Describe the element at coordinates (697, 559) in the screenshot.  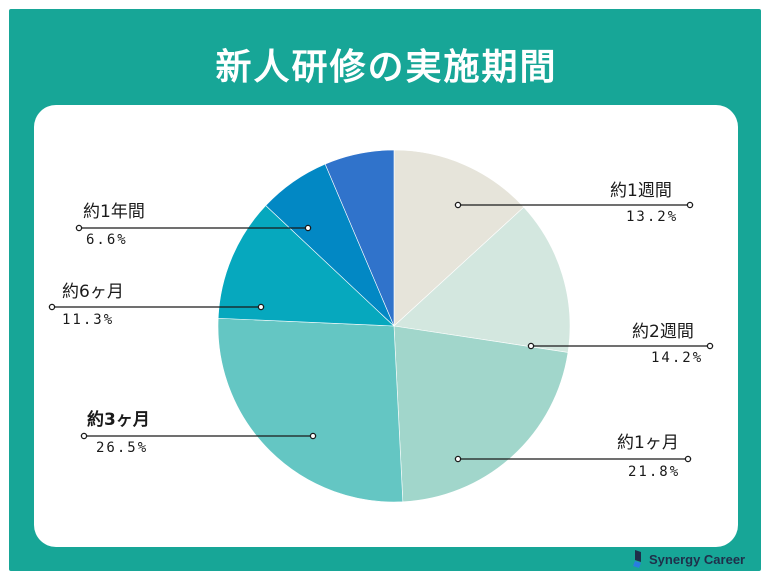
I see `brand-name: Synergy Career` at that location.